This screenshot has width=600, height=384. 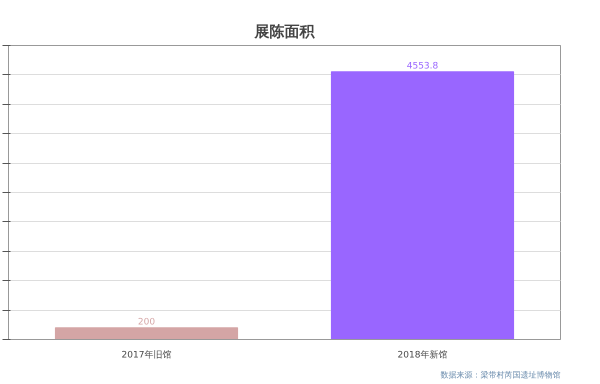 I want to click on source-note: 数据来源：梁带村芮国遗址博物馆, so click(x=500, y=375).